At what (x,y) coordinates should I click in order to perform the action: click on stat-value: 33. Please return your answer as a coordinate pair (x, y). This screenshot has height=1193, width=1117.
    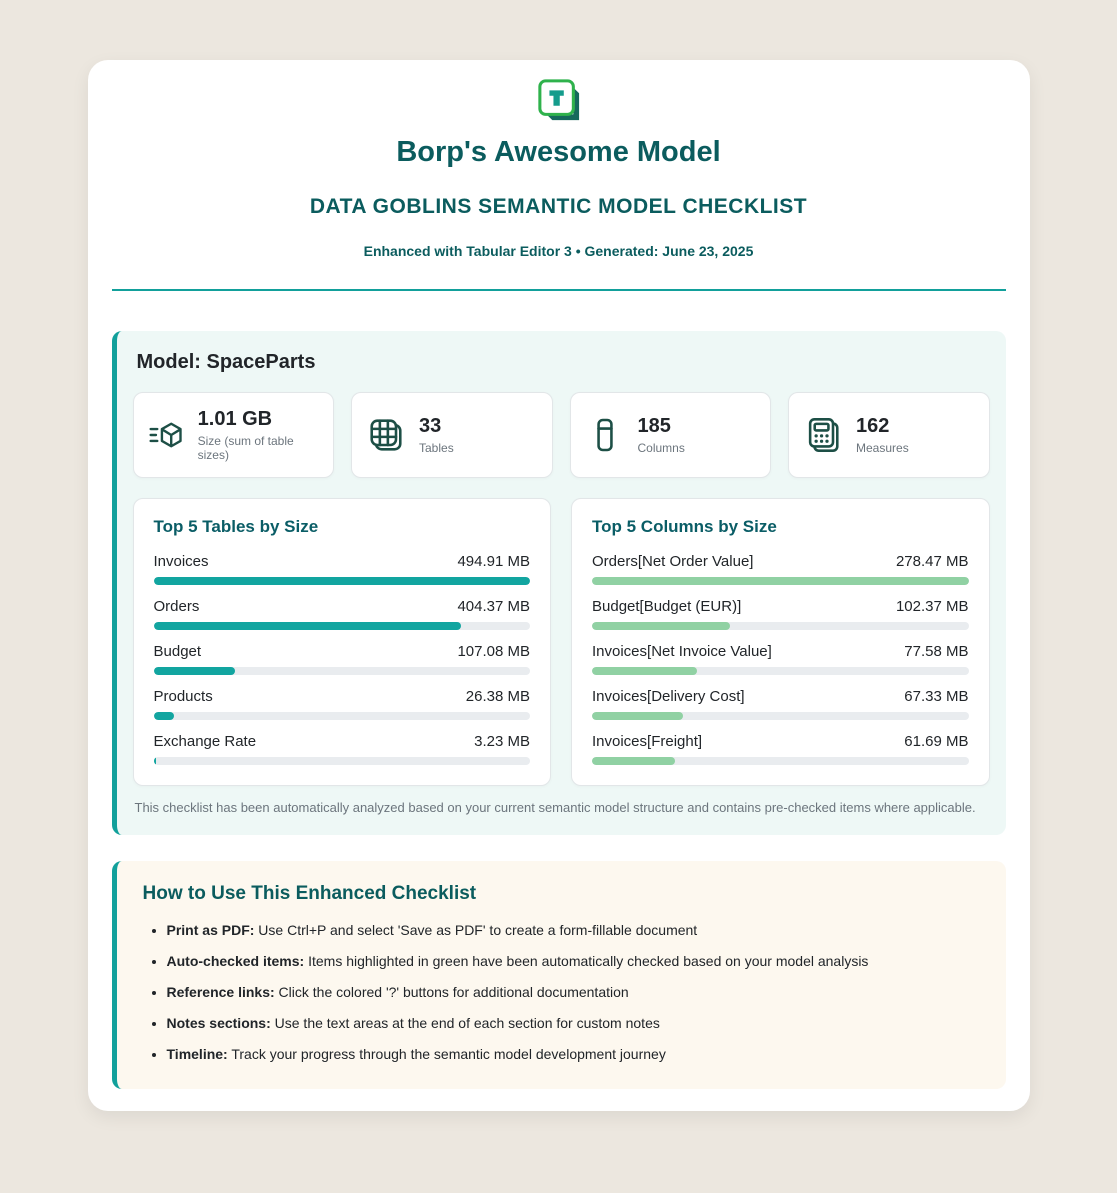
    Looking at the image, I should click on (430, 426).